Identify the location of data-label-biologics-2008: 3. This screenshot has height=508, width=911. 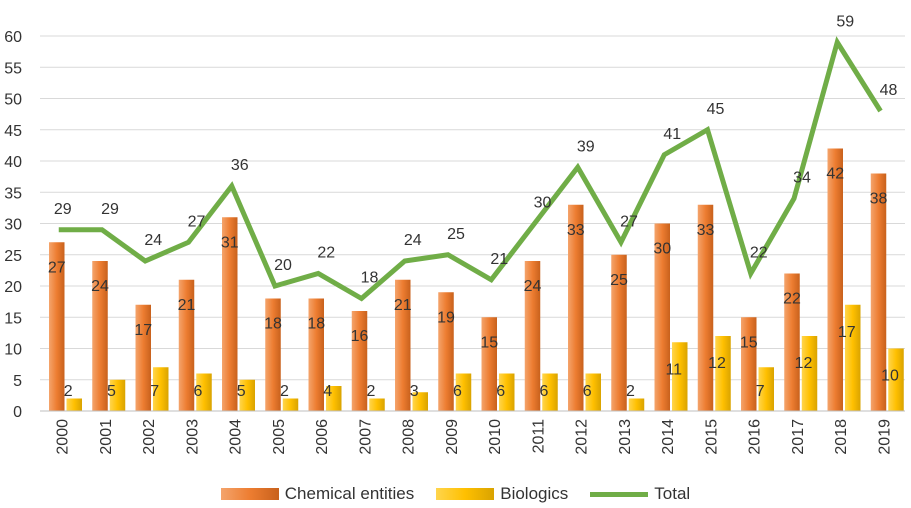
(414, 391).